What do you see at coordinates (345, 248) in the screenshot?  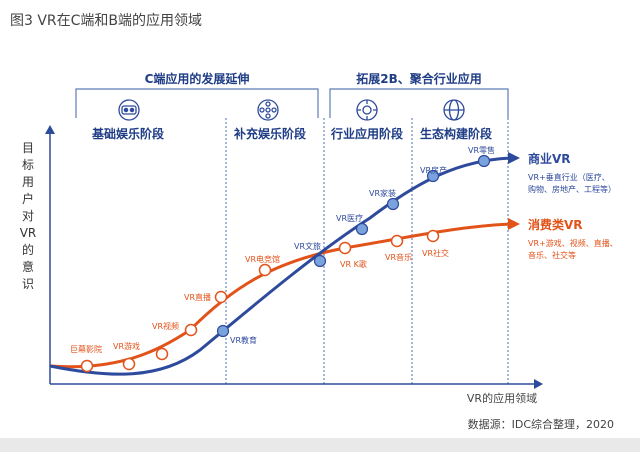 I see `point-vr-karaoke` at bounding box center [345, 248].